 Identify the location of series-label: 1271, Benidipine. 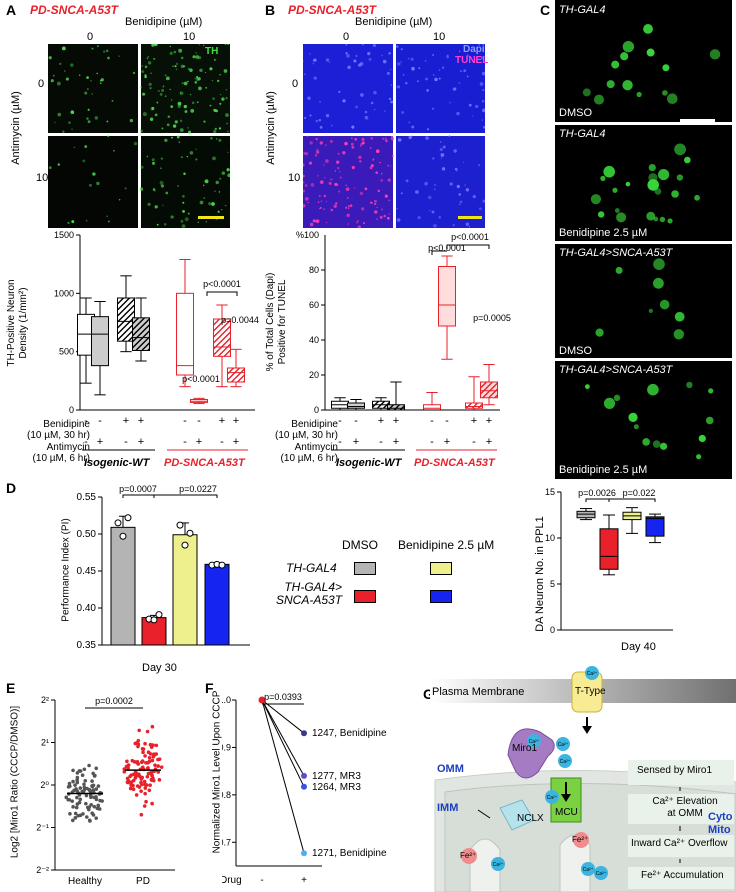
(349, 853).